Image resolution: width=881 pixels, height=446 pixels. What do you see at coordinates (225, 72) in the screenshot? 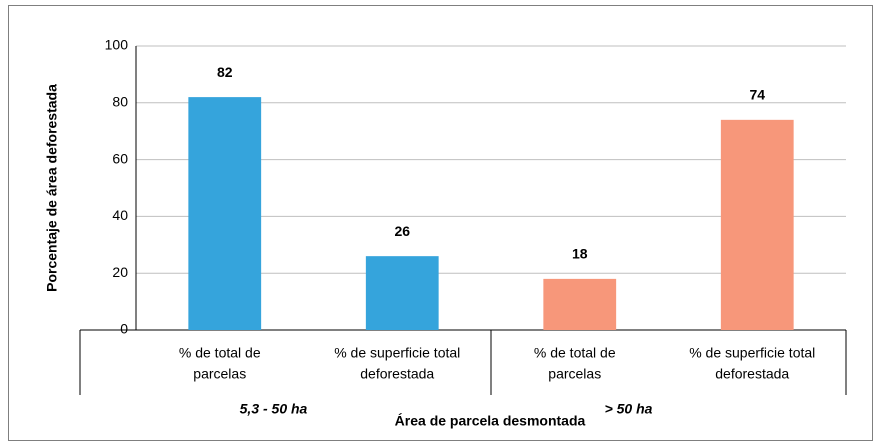
I see `data-label: 82` at bounding box center [225, 72].